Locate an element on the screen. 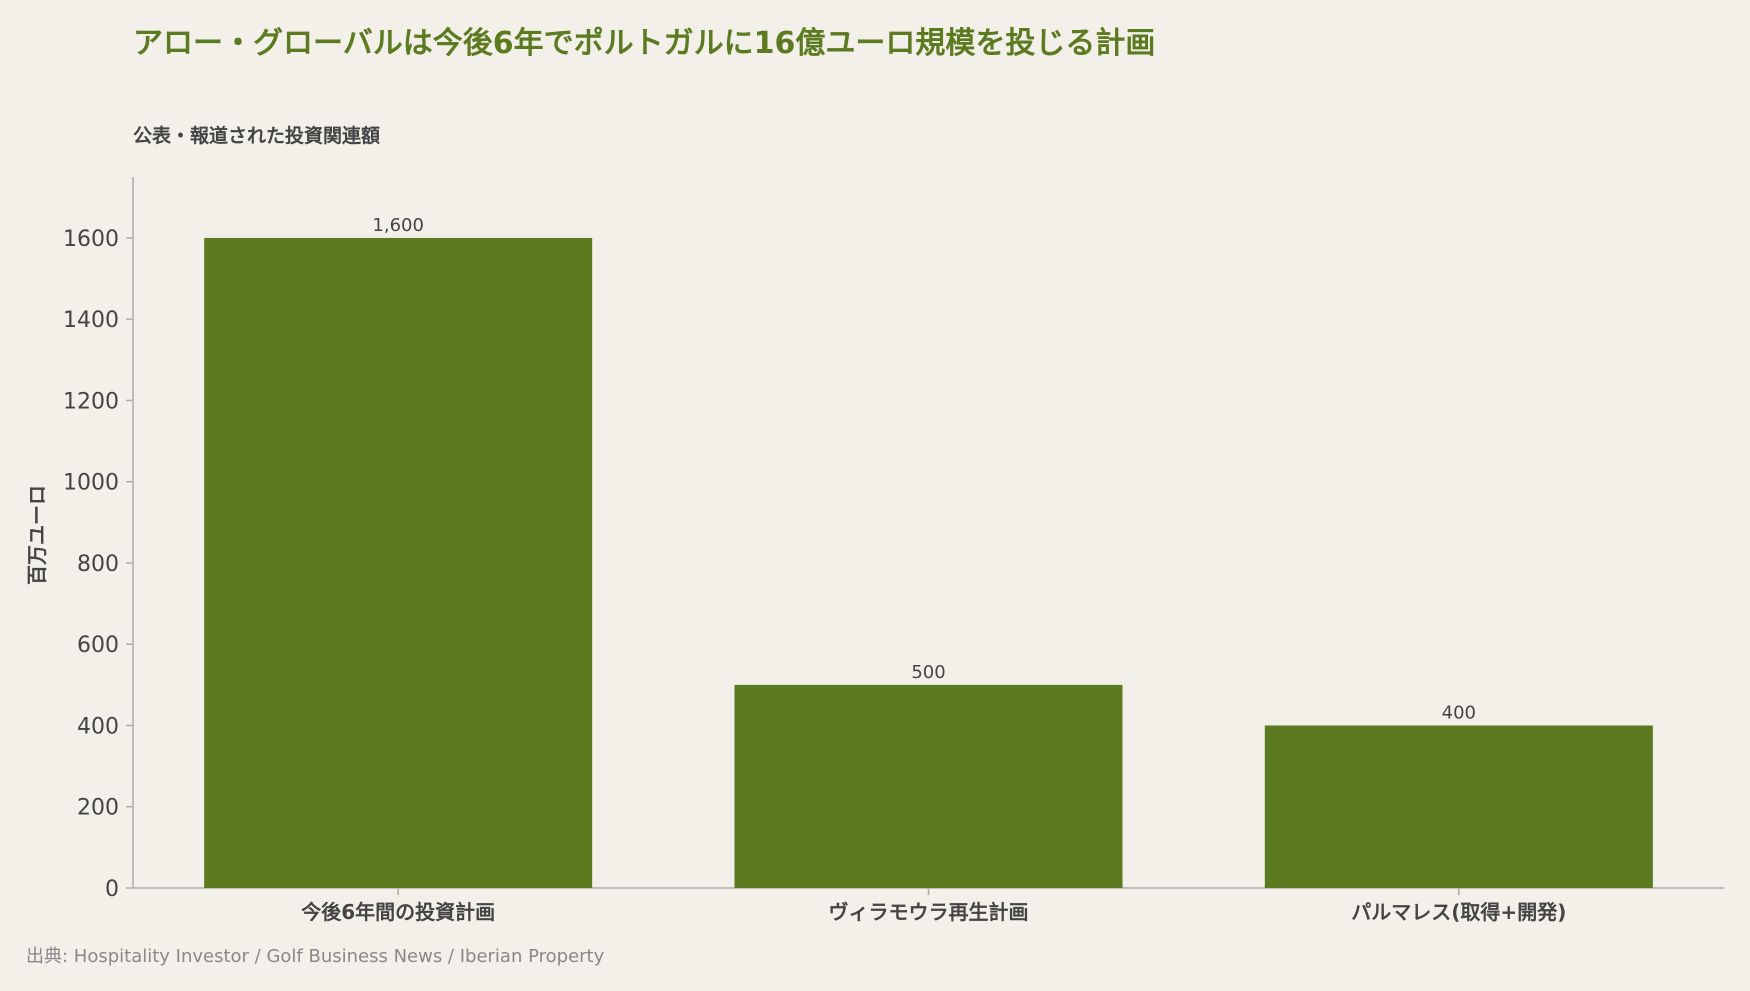  chart-title: アロー・グローバルは今後6年でポルトガルに16億ユーロ規模を投じる計画 is located at coordinates (644, 43).